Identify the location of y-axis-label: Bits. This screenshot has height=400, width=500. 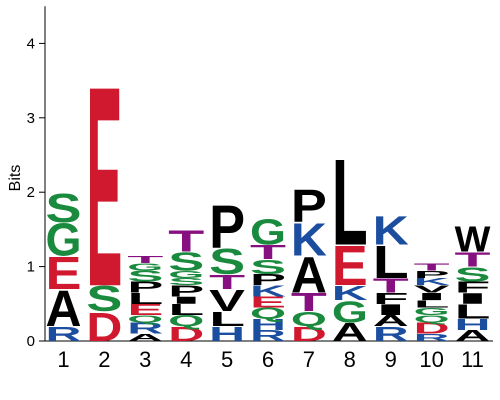
(15, 178).